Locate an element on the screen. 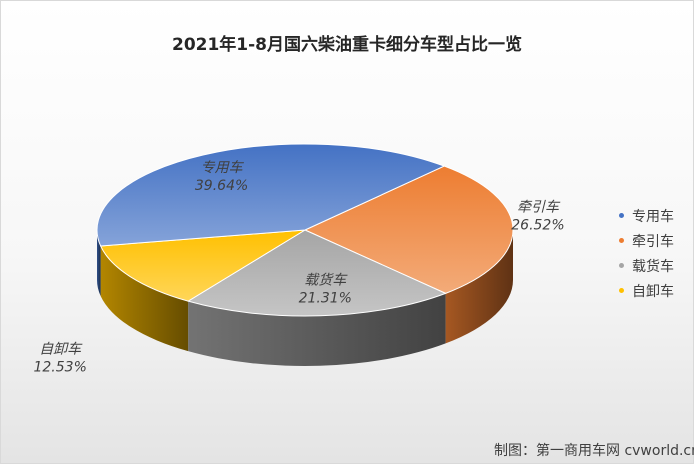 This screenshot has width=694, height=464. chart-title: 2021年1-8月国六柴油重卡细分车型占比一览 is located at coordinates (347, 45).